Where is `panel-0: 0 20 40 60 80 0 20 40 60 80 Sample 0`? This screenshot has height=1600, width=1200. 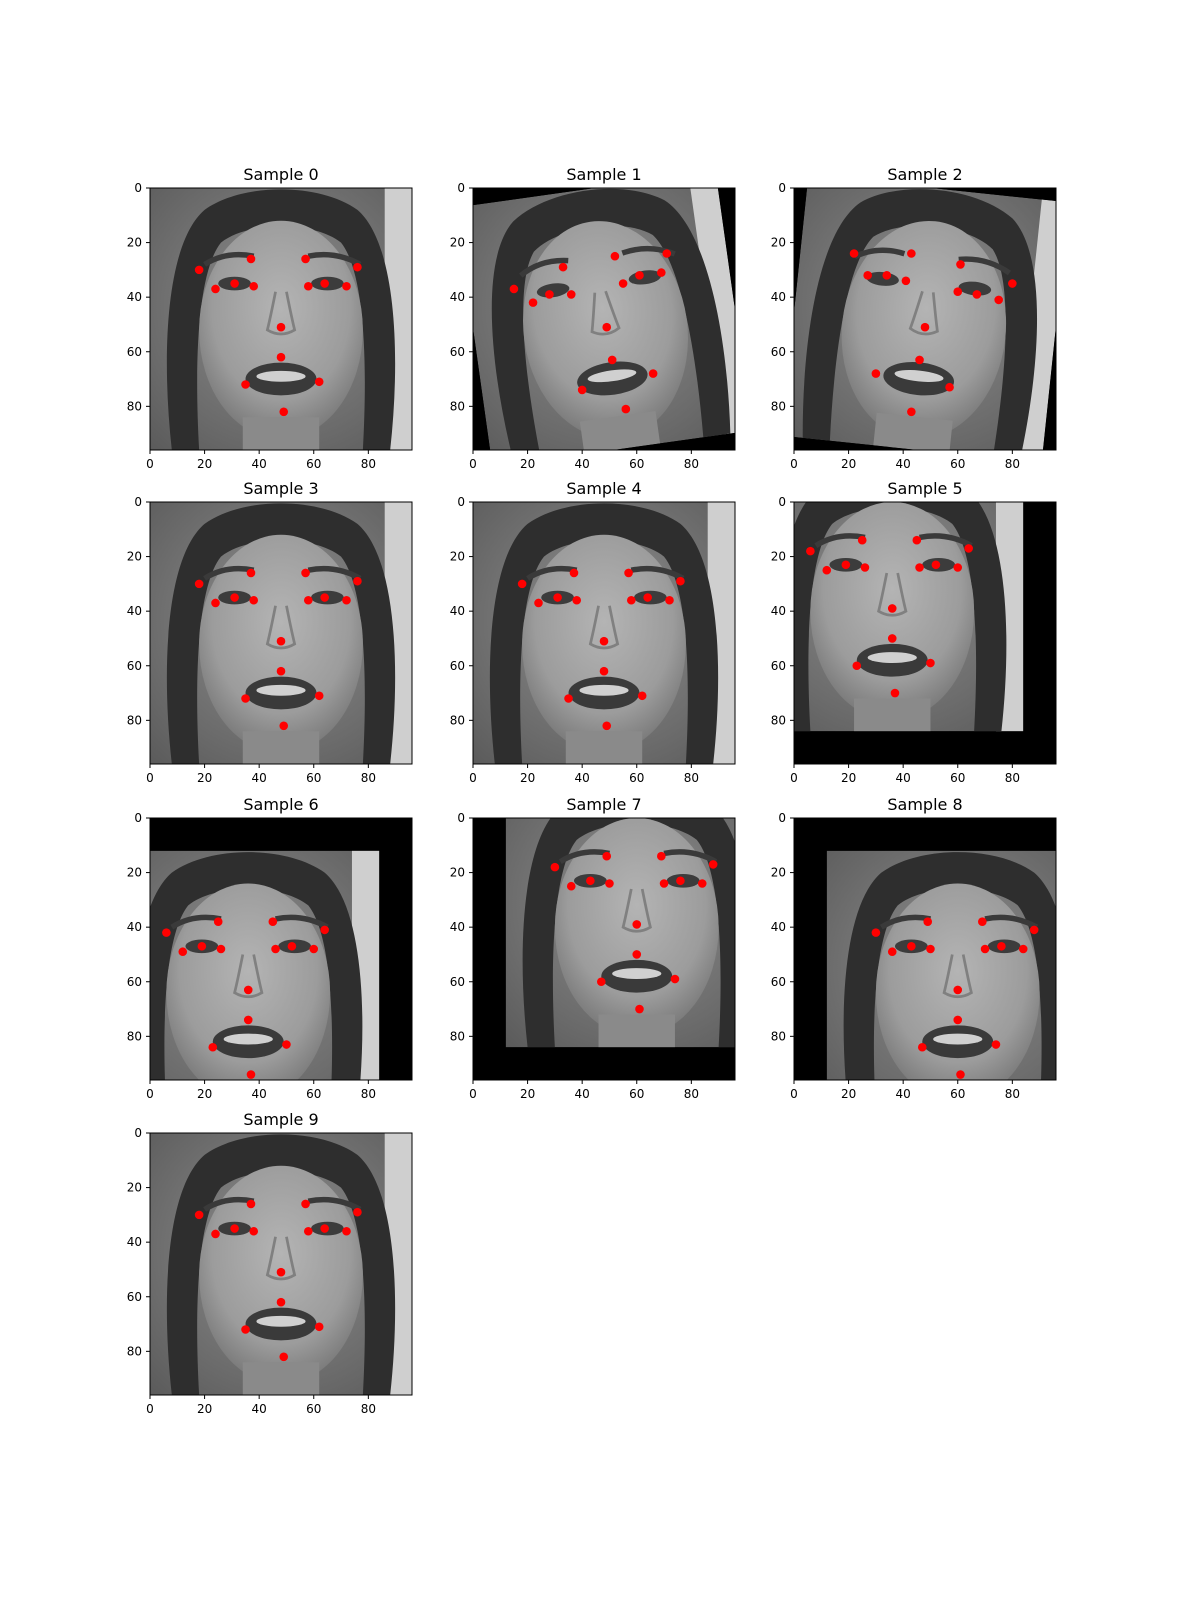 panel-0: 0 20 40 60 80 0 20 40 60 80 Sample 0 is located at coordinates (270, 318).